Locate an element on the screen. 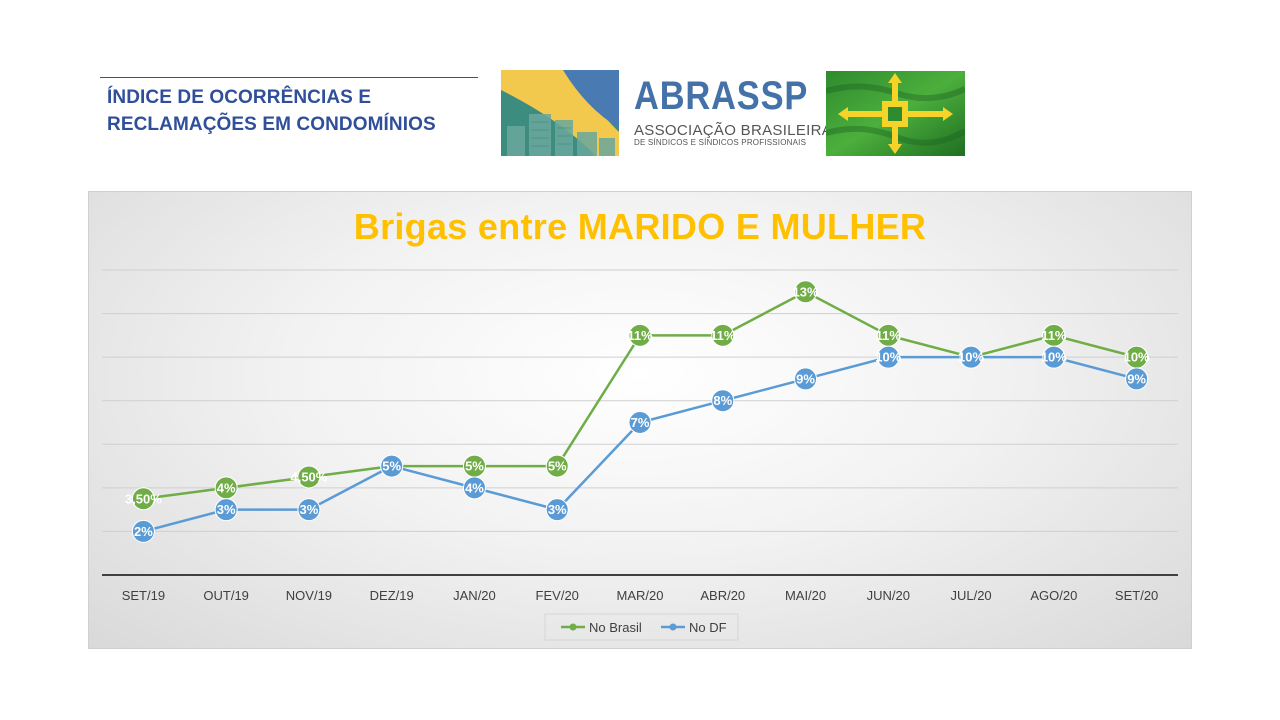 This screenshot has height=720, width=1280. x-tick-label: JAN/20 is located at coordinates (474, 595).